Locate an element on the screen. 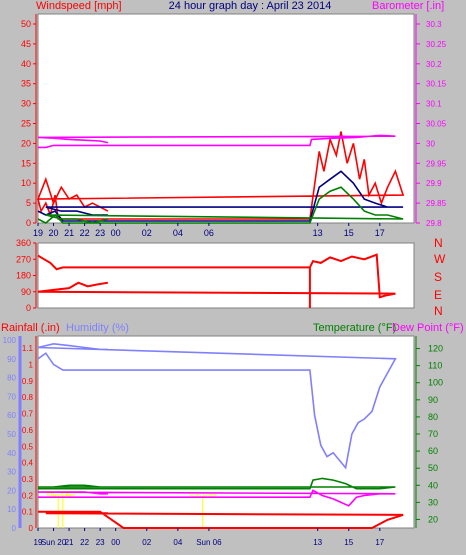 The height and width of the screenshot is (555, 466). temperature-y-tick-label: 70 is located at coordinates (433, 434).